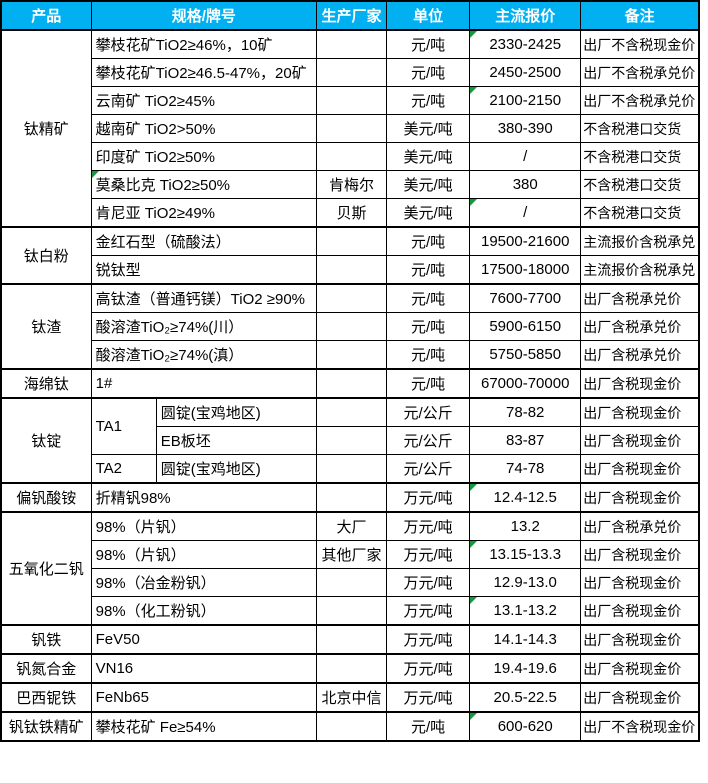 This screenshot has height=783, width=708. I want to click on price-cell: 67000-70000, so click(525, 383).